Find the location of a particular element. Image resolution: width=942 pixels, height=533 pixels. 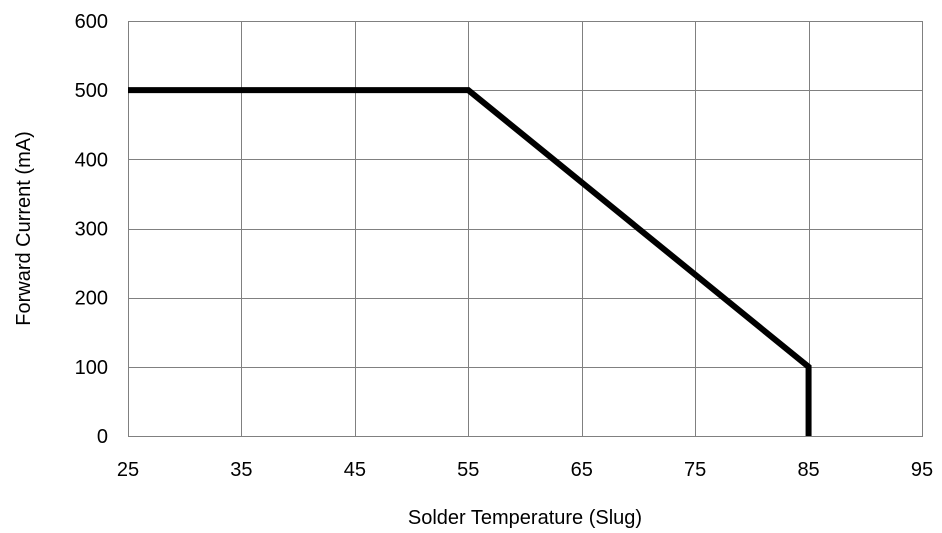

y-tick-label-3: 300 is located at coordinates (91, 230).